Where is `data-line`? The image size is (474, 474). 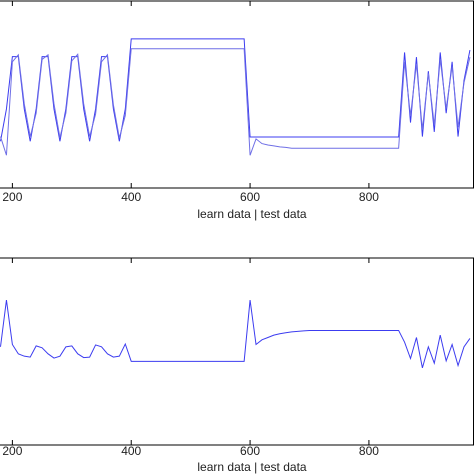
data-line is located at coordinates (235, 334).